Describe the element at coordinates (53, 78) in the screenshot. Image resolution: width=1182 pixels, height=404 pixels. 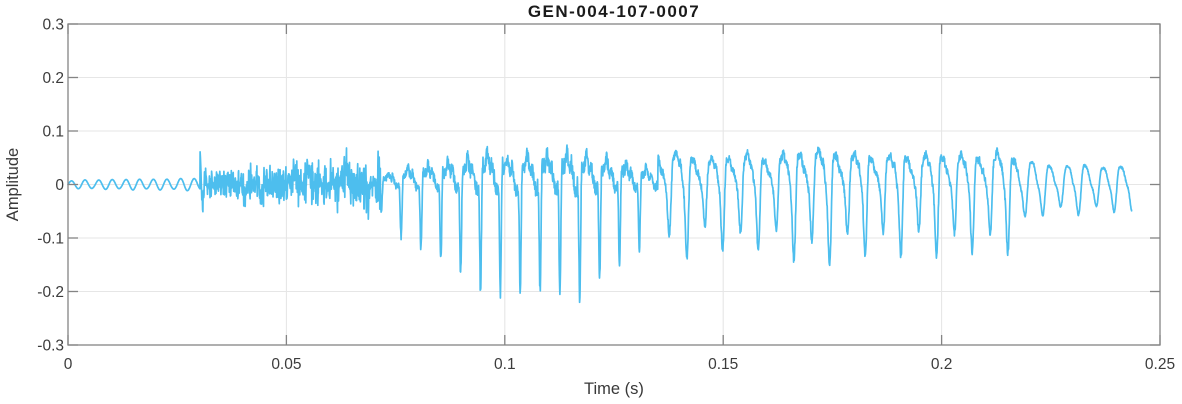
I see `y-tick-label: 0.2` at that location.